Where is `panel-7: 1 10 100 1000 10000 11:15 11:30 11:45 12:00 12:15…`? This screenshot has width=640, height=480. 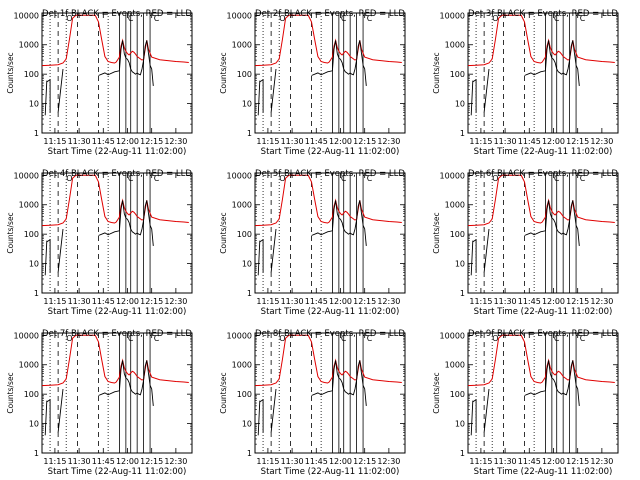
panel-7: 1 10 100 1000 10000 11:15 11:30 11:45 12:00 12:15… is located at coordinates (99, 403).